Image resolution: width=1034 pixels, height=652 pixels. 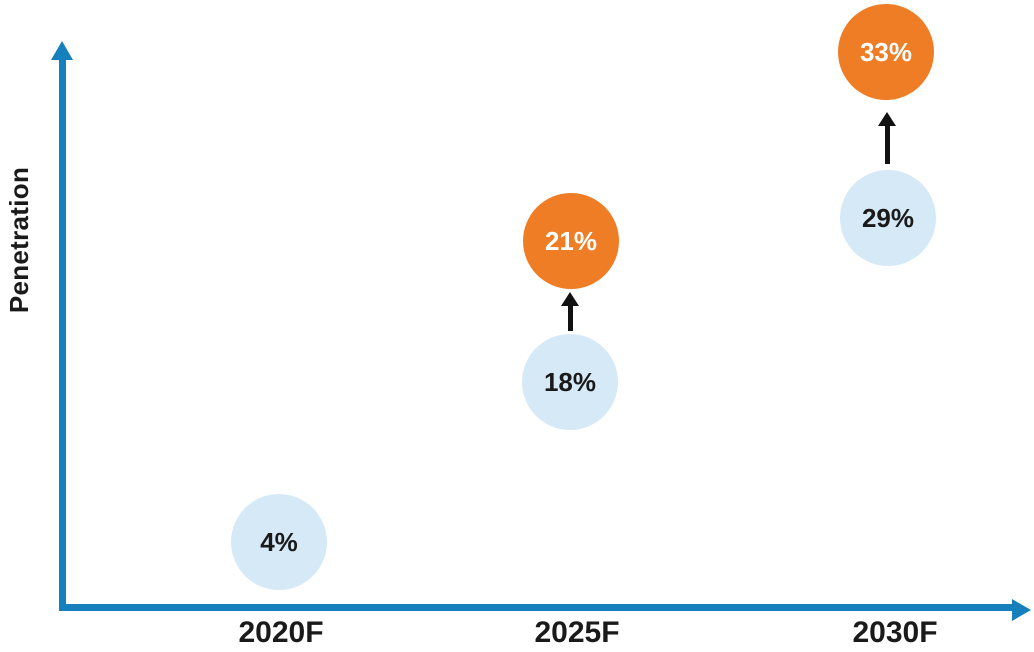 I want to click on y-axis-arrowhead-icon, so click(x=62, y=50).